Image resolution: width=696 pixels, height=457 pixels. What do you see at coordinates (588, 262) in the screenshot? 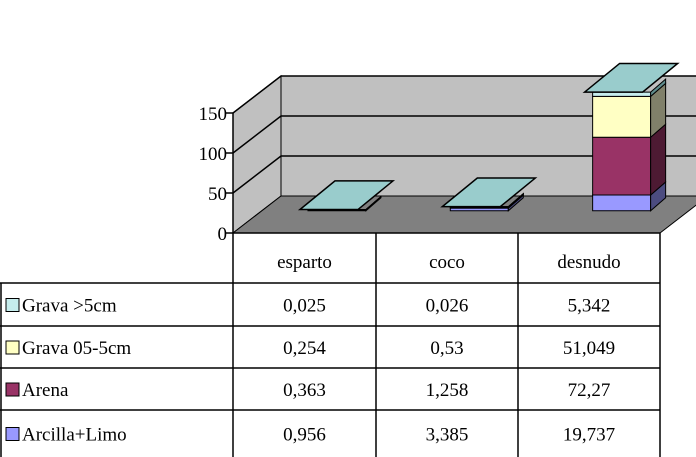
I see `category-label: desnudo` at bounding box center [588, 262].